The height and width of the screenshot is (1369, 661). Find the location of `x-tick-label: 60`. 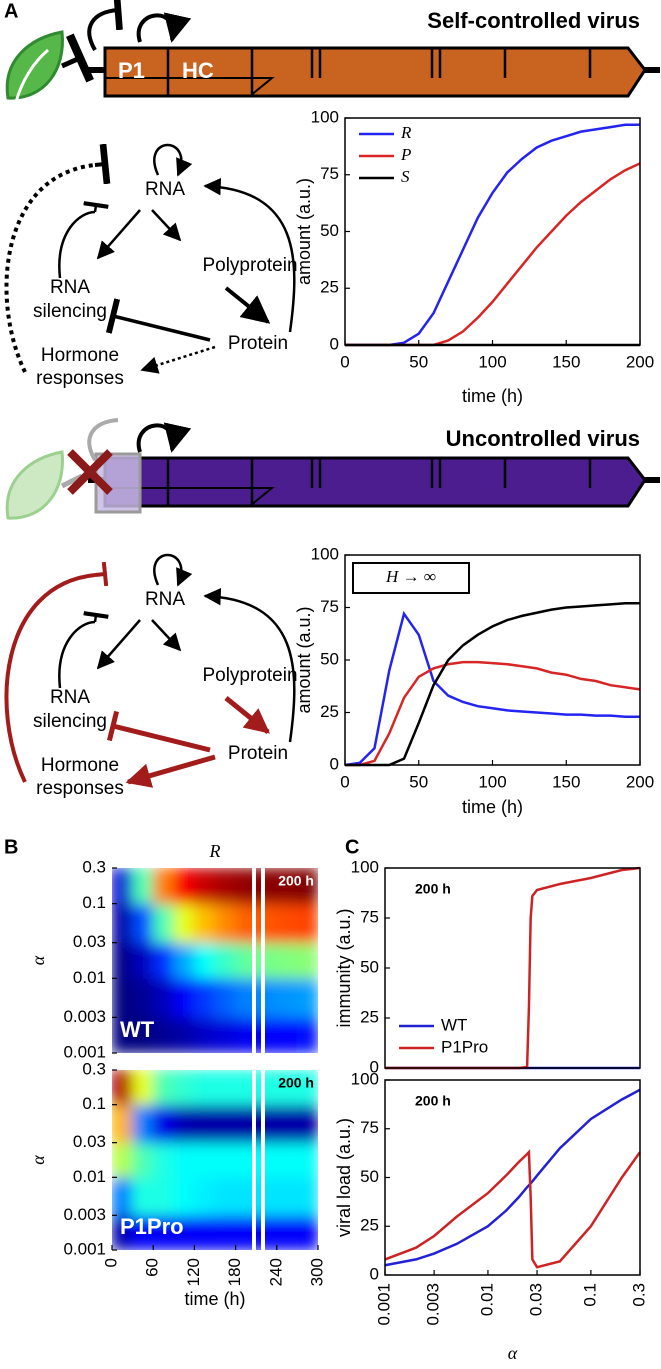

x-tick-label: 60 is located at coordinates (152, 1267).